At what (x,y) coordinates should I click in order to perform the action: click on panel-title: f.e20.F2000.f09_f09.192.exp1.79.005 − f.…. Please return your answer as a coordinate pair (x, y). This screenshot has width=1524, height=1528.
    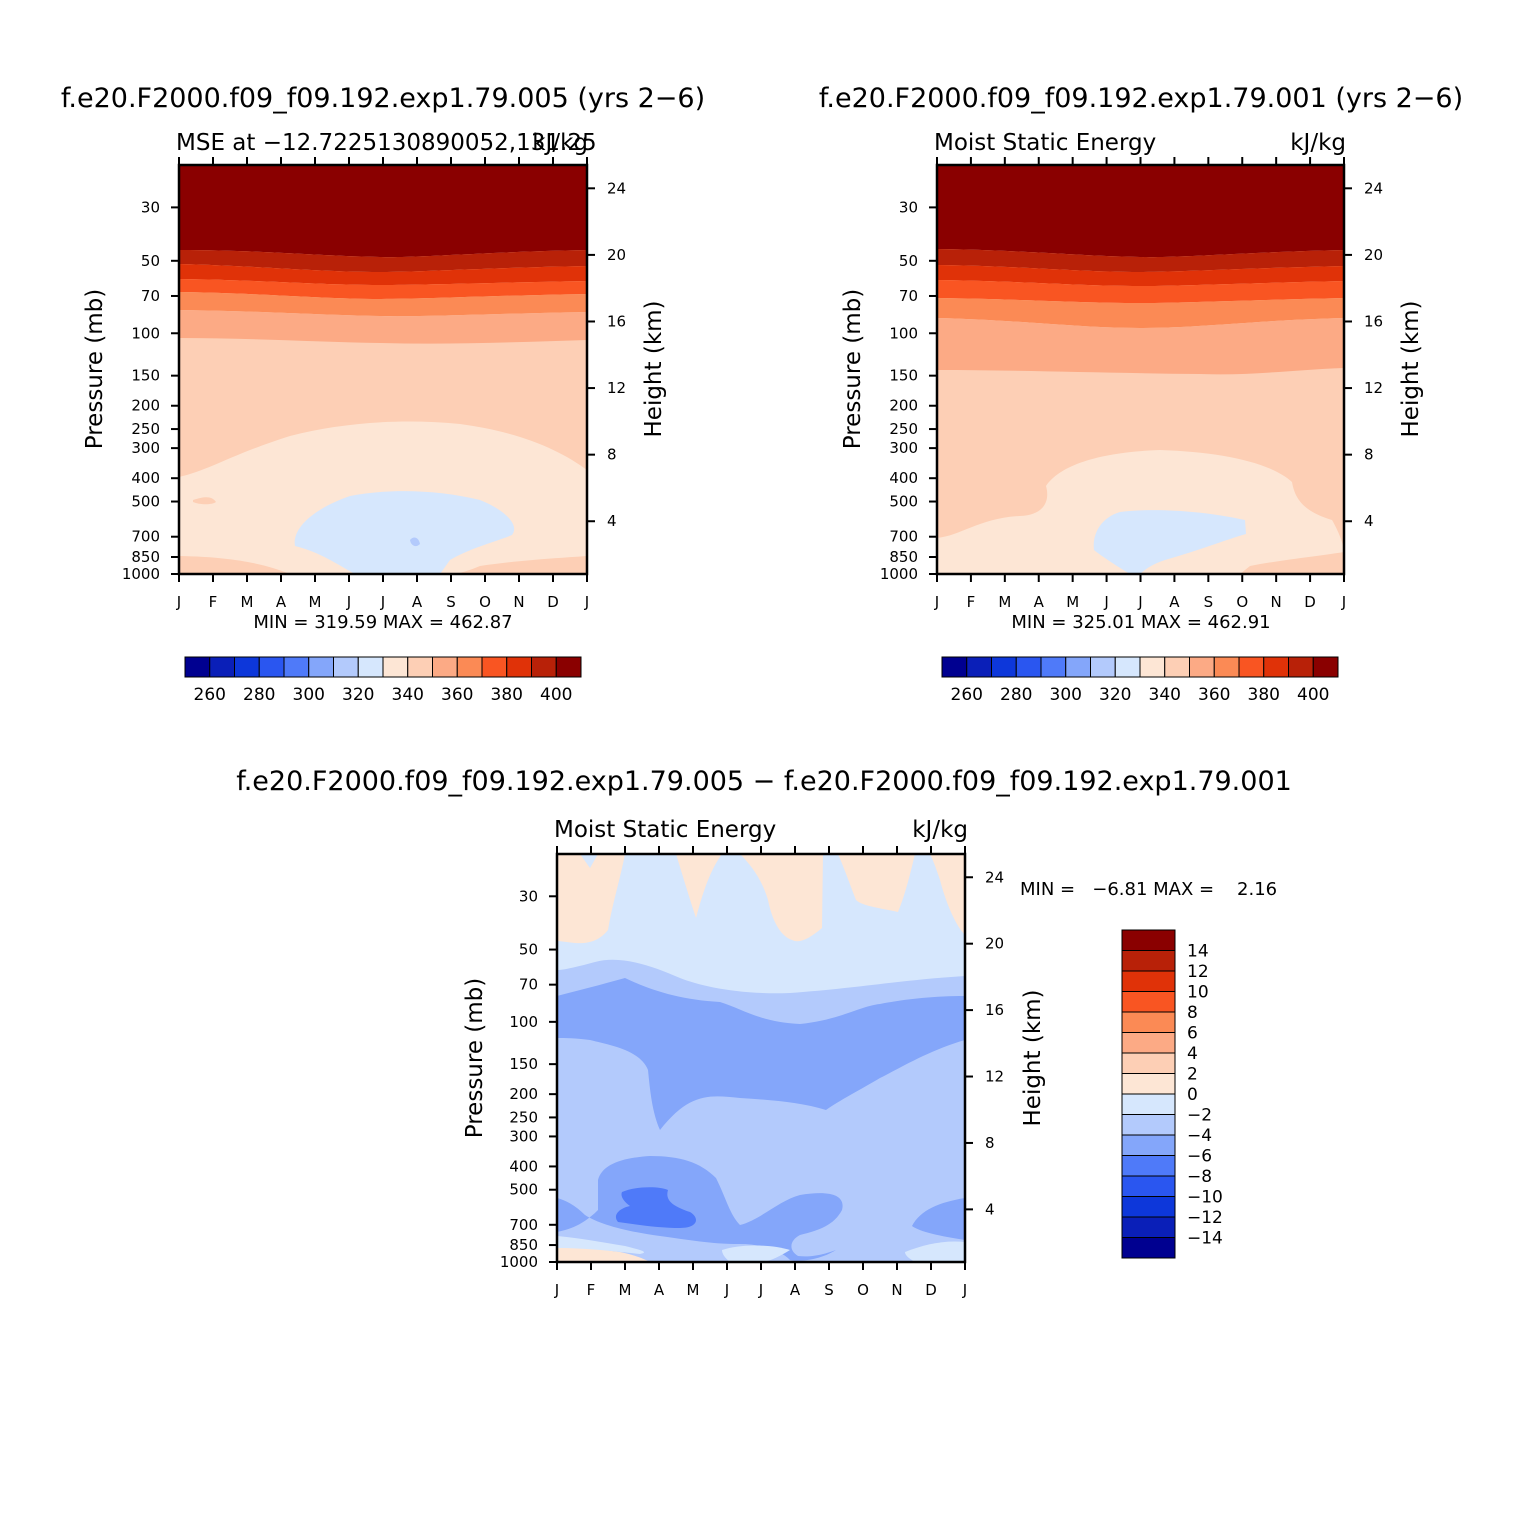
    Looking at the image, I should click on (764, 781).